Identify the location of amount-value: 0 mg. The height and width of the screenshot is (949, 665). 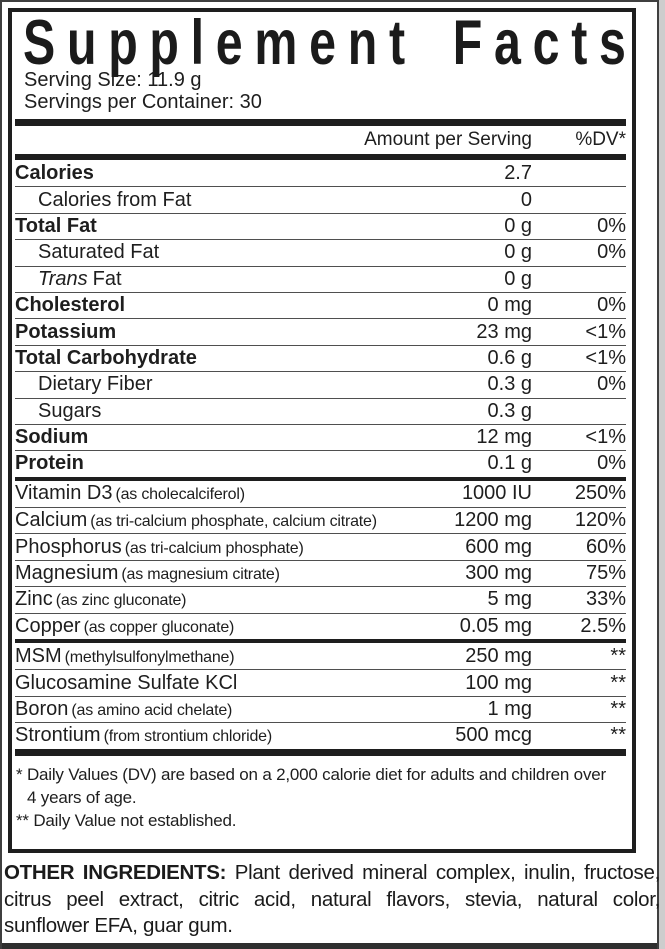
(509, 305).